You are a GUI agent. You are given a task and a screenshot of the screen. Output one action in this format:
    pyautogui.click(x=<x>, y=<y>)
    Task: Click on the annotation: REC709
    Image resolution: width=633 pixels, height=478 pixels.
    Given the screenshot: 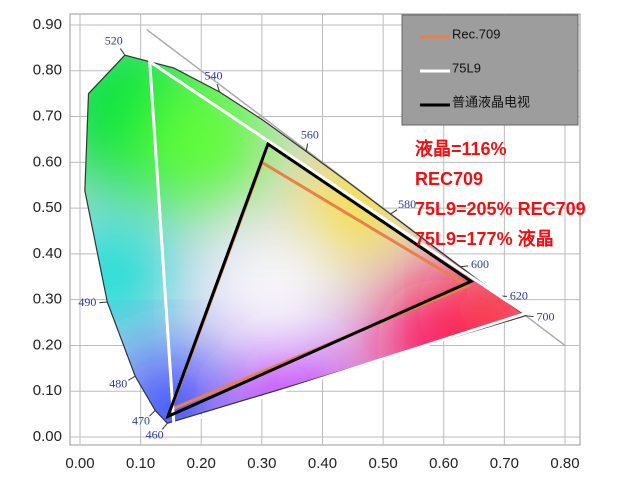 What is the action you would take?
    pyautogui.click(x=449, y=179)
    